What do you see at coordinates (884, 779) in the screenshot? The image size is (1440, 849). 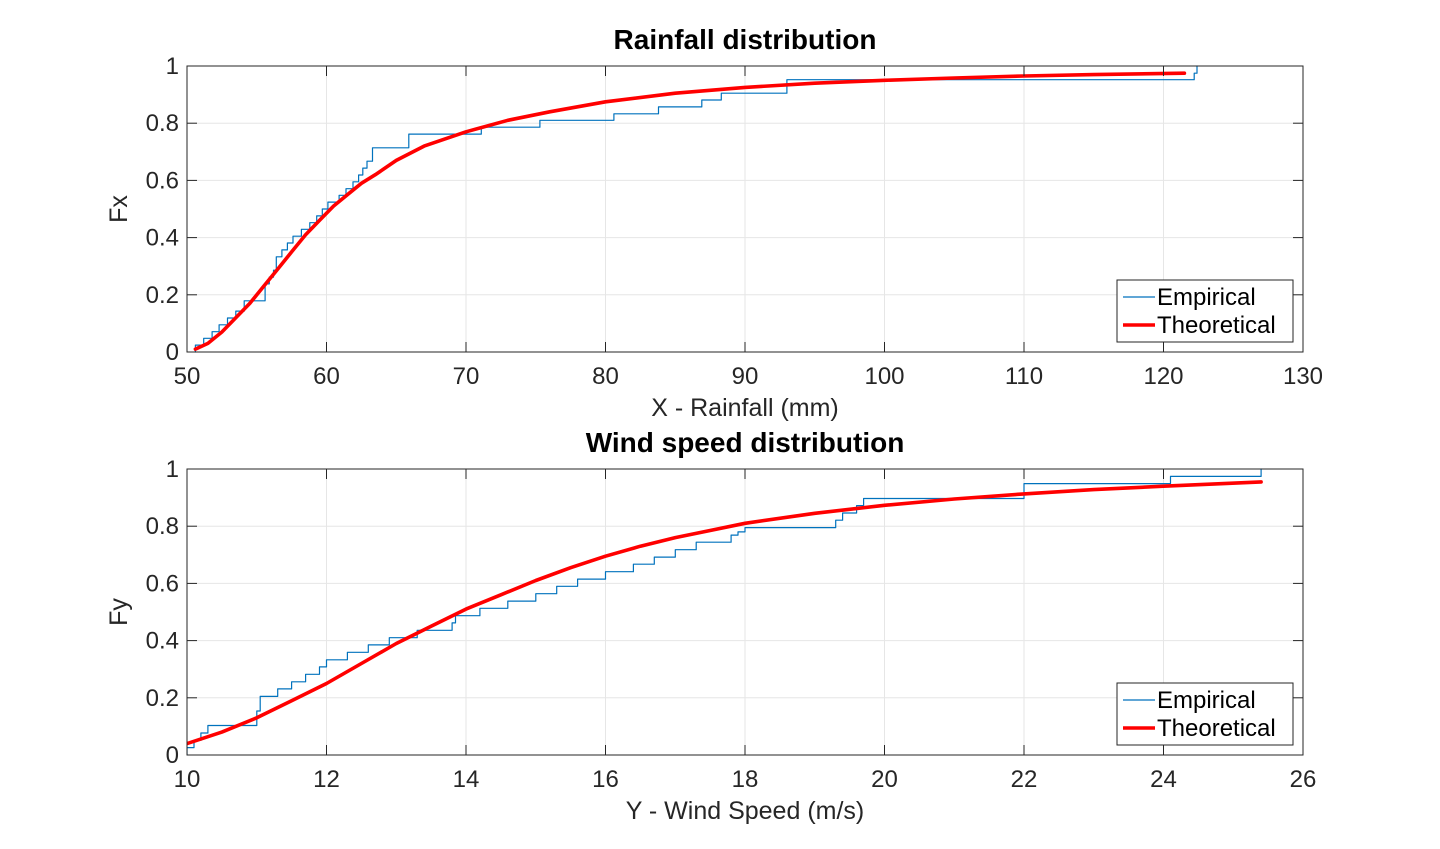 I see `x-tick-label: 20` at bounding box center [884, 779].